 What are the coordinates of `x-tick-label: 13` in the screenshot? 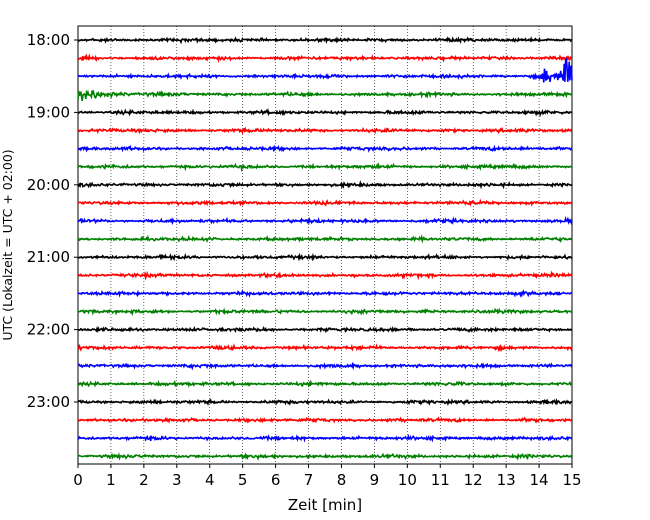 It's located at (506, 480).